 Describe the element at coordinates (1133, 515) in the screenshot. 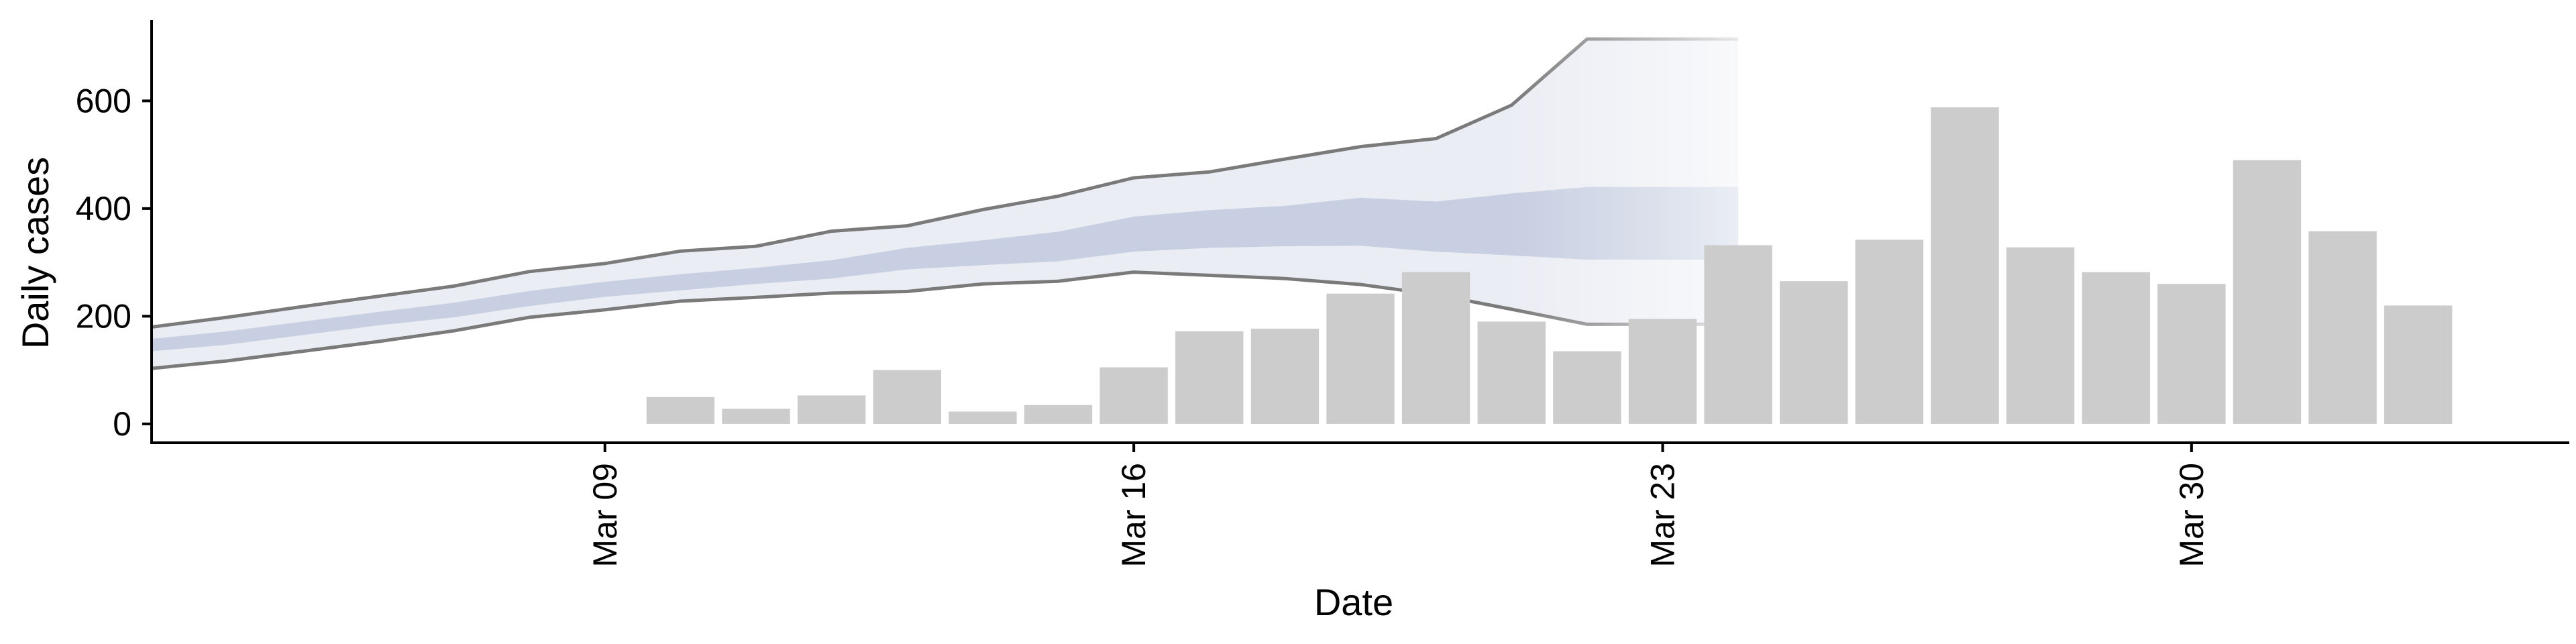

I see `x-tick-label: Mar 16` at that location.